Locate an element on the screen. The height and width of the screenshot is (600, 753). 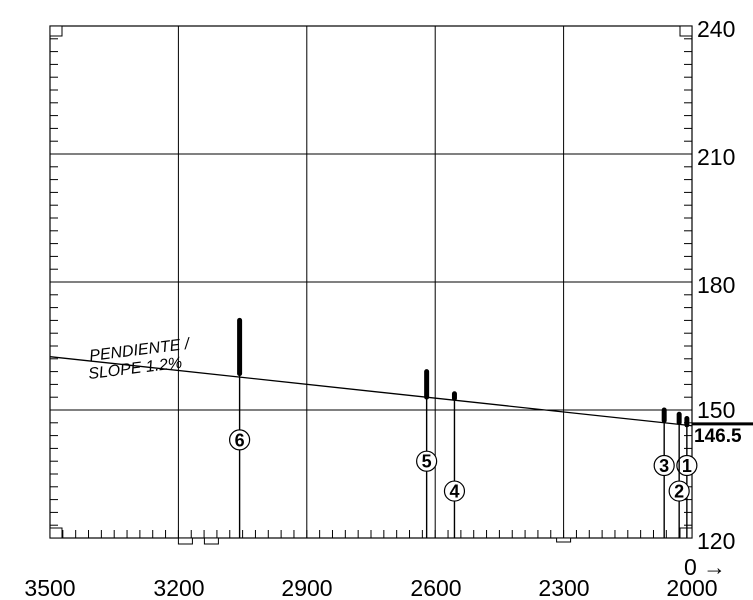
x-tick-label: 2300 is located at coordinates (563, 587).